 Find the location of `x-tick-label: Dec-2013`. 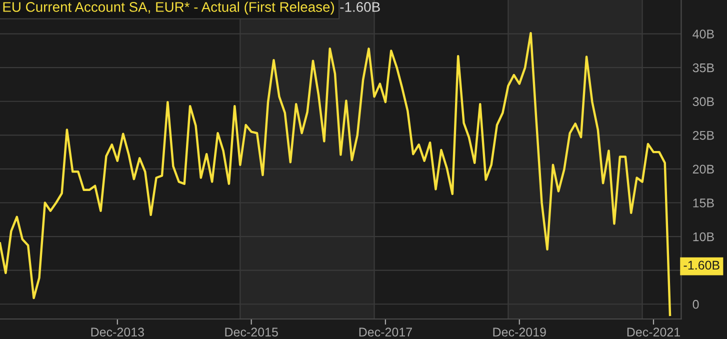

x-tick-label: Dec-2013 is located at coordinates (117, 332).